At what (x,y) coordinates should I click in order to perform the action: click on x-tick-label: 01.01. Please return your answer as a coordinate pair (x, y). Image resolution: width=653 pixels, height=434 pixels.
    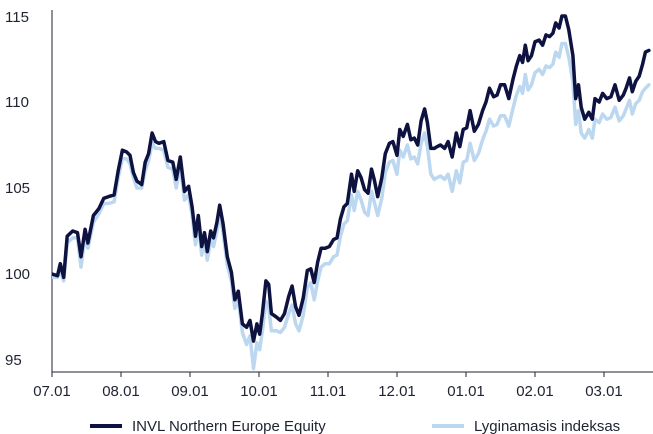
    Looking at the image, I should click on (466, 391).